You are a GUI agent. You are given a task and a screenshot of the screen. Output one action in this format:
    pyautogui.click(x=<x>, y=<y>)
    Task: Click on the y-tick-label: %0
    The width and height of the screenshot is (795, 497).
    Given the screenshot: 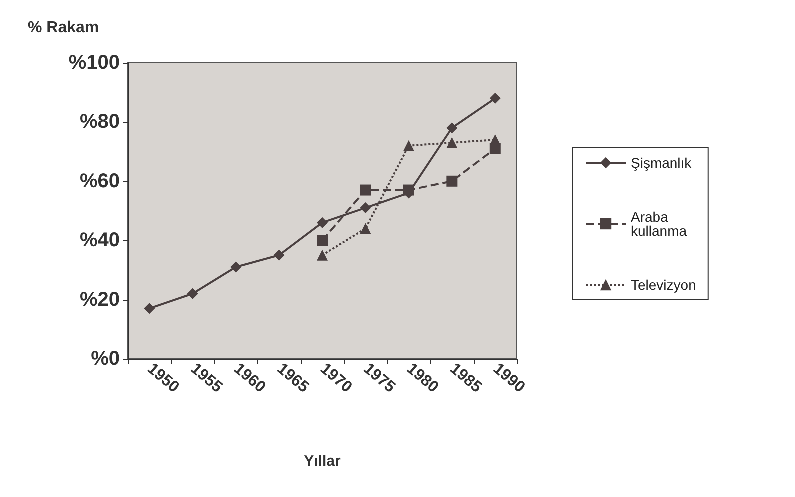 What is the action you would take?
    pyautogui.click(x=105, y=359)
    